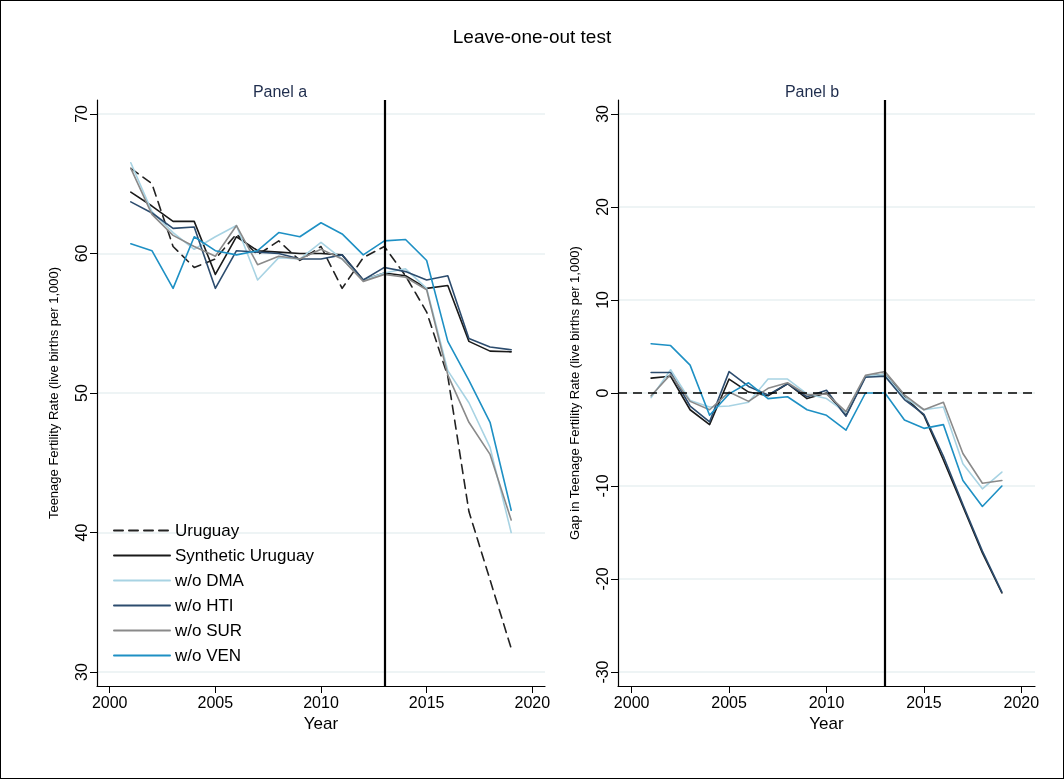  Describe the element at coordinates (204, 605) in the screenshot. I see `legend-label: w/o HTI` at that location.